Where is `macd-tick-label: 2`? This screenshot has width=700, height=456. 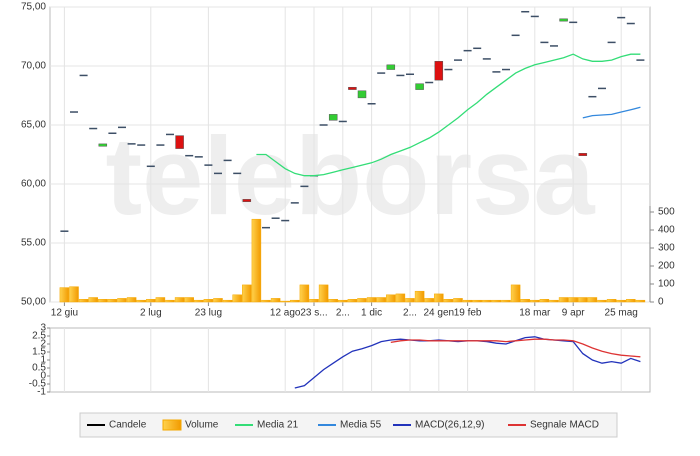
macd-tick-label: 2 is located at coordinates (43, 344).